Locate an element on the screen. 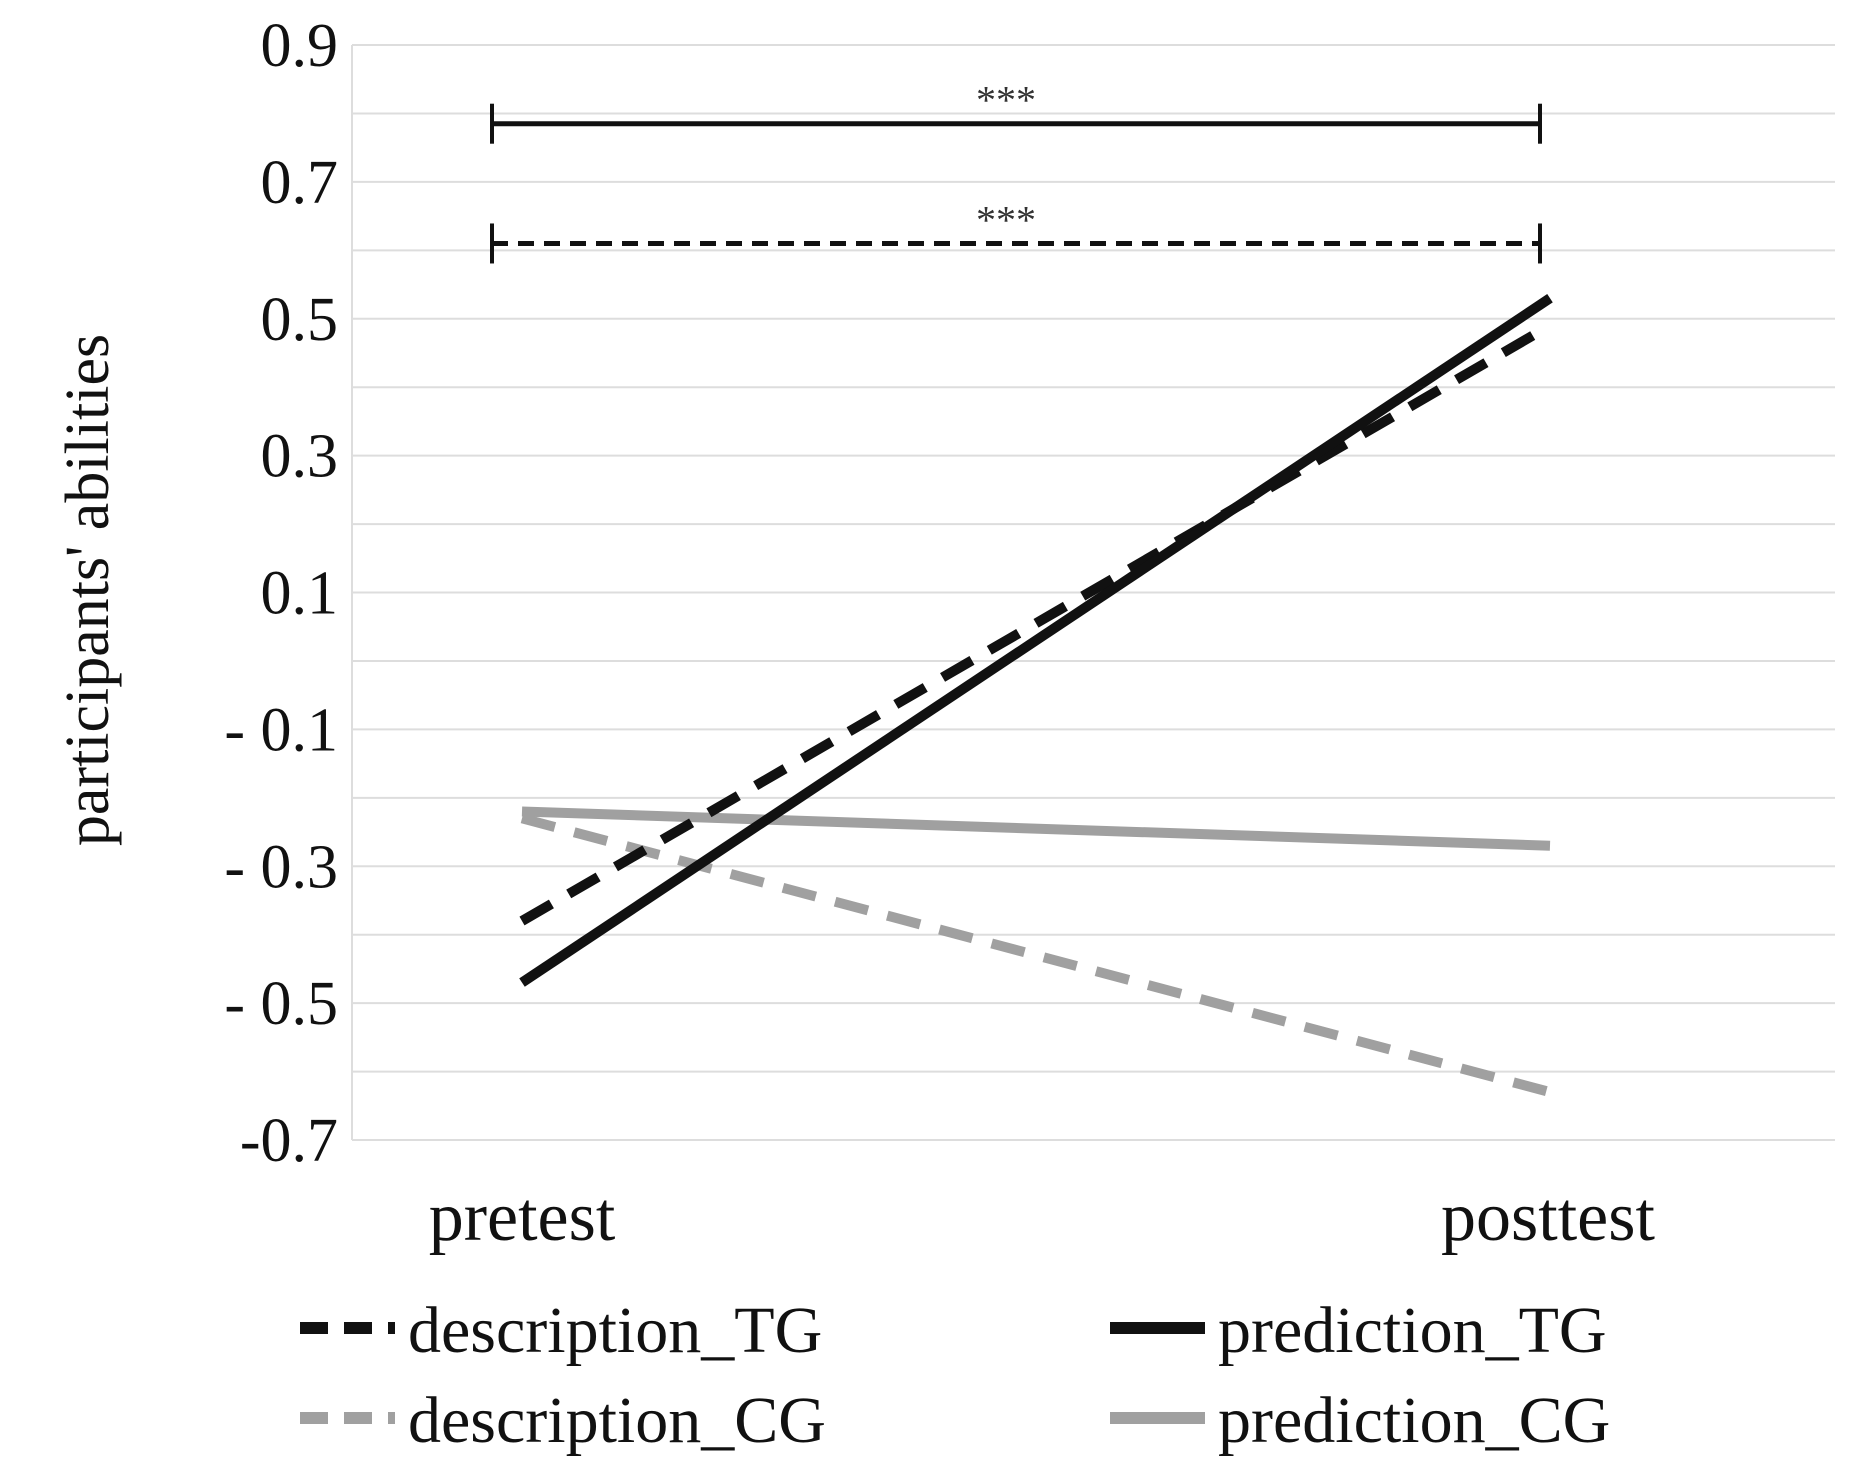  y-tick-label: - 0.3 is located at coordinates (281, 867).